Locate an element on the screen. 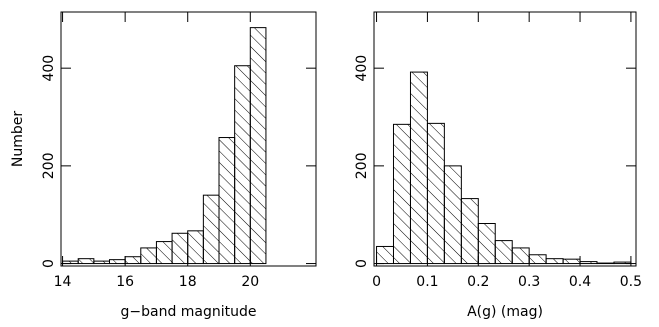 The height and width of the screenshot is (327, 659). x-axis-label: A(g) (mag) is located at coordinates (505, 312).